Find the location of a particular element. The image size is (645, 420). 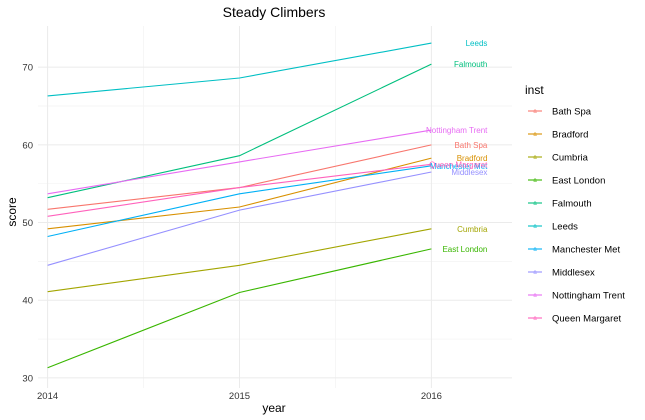

legend-title: inst is located at coordinates (534, 90).